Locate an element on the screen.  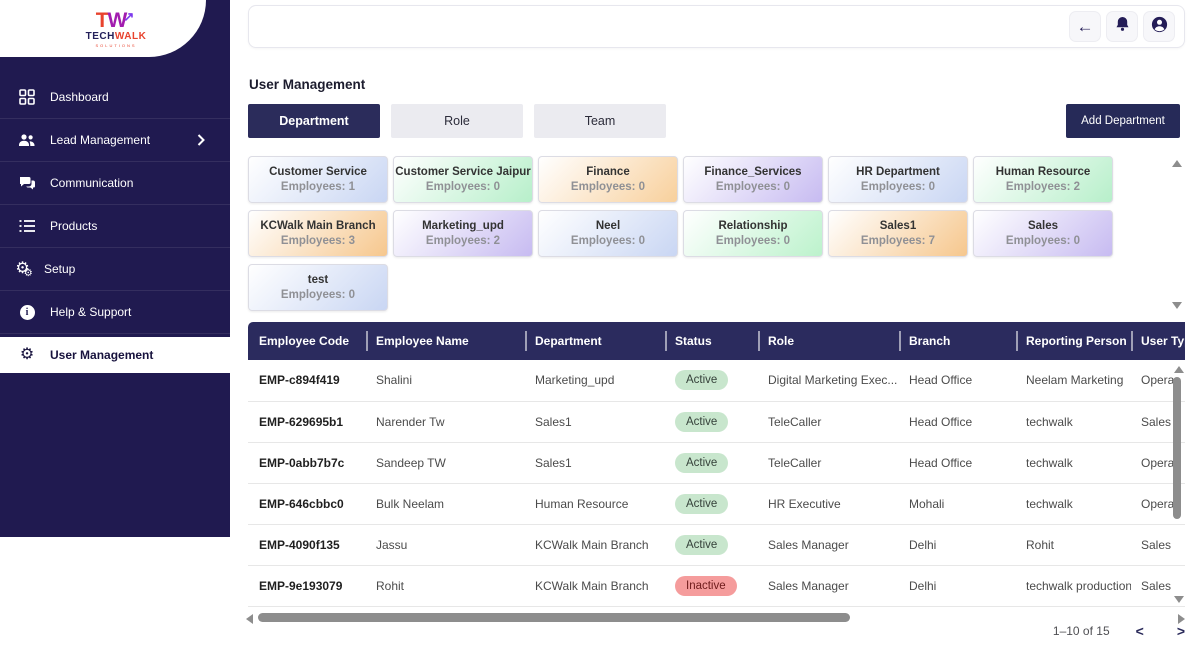
tab-bar: Department Role Team is located at coordinates (457, 121).